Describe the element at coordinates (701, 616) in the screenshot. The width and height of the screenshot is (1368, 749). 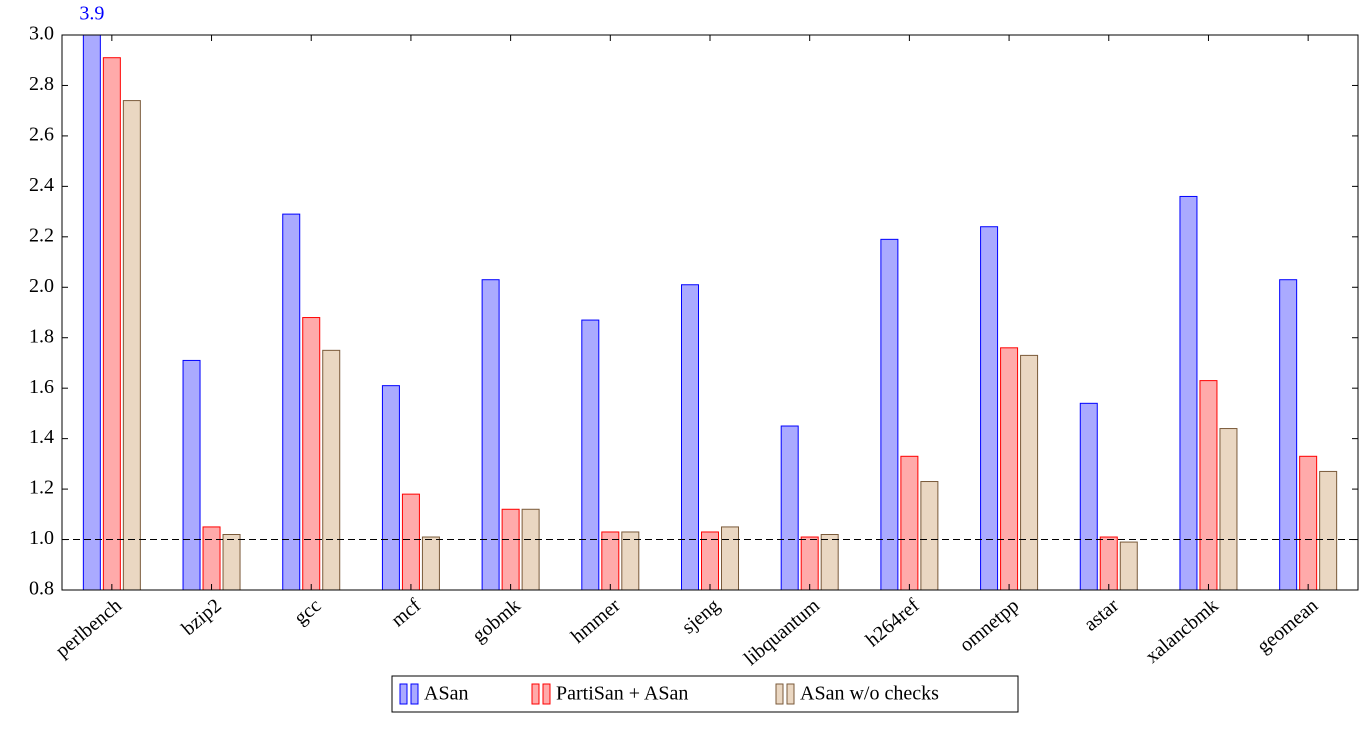
I see `x-tick-label: sjeng` at that location.